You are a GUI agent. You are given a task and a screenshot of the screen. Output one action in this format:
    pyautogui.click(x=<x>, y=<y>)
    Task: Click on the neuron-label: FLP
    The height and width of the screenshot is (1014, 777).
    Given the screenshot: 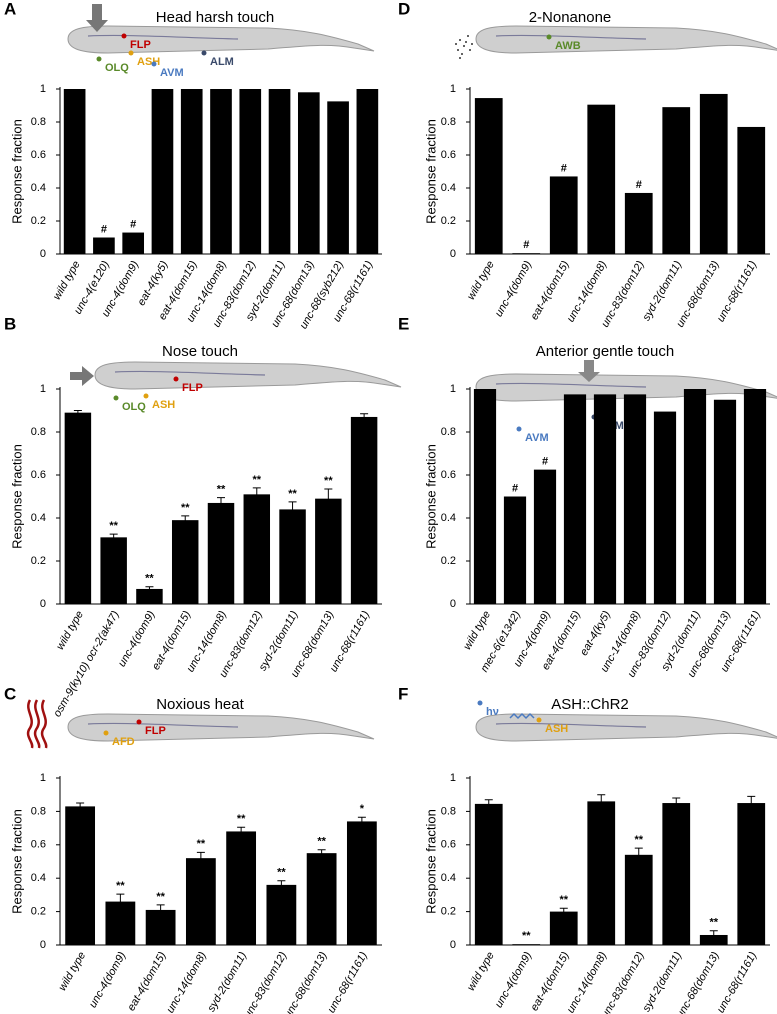 What is the action you would take?
    pyautogui.click(x=192, y=388)
    